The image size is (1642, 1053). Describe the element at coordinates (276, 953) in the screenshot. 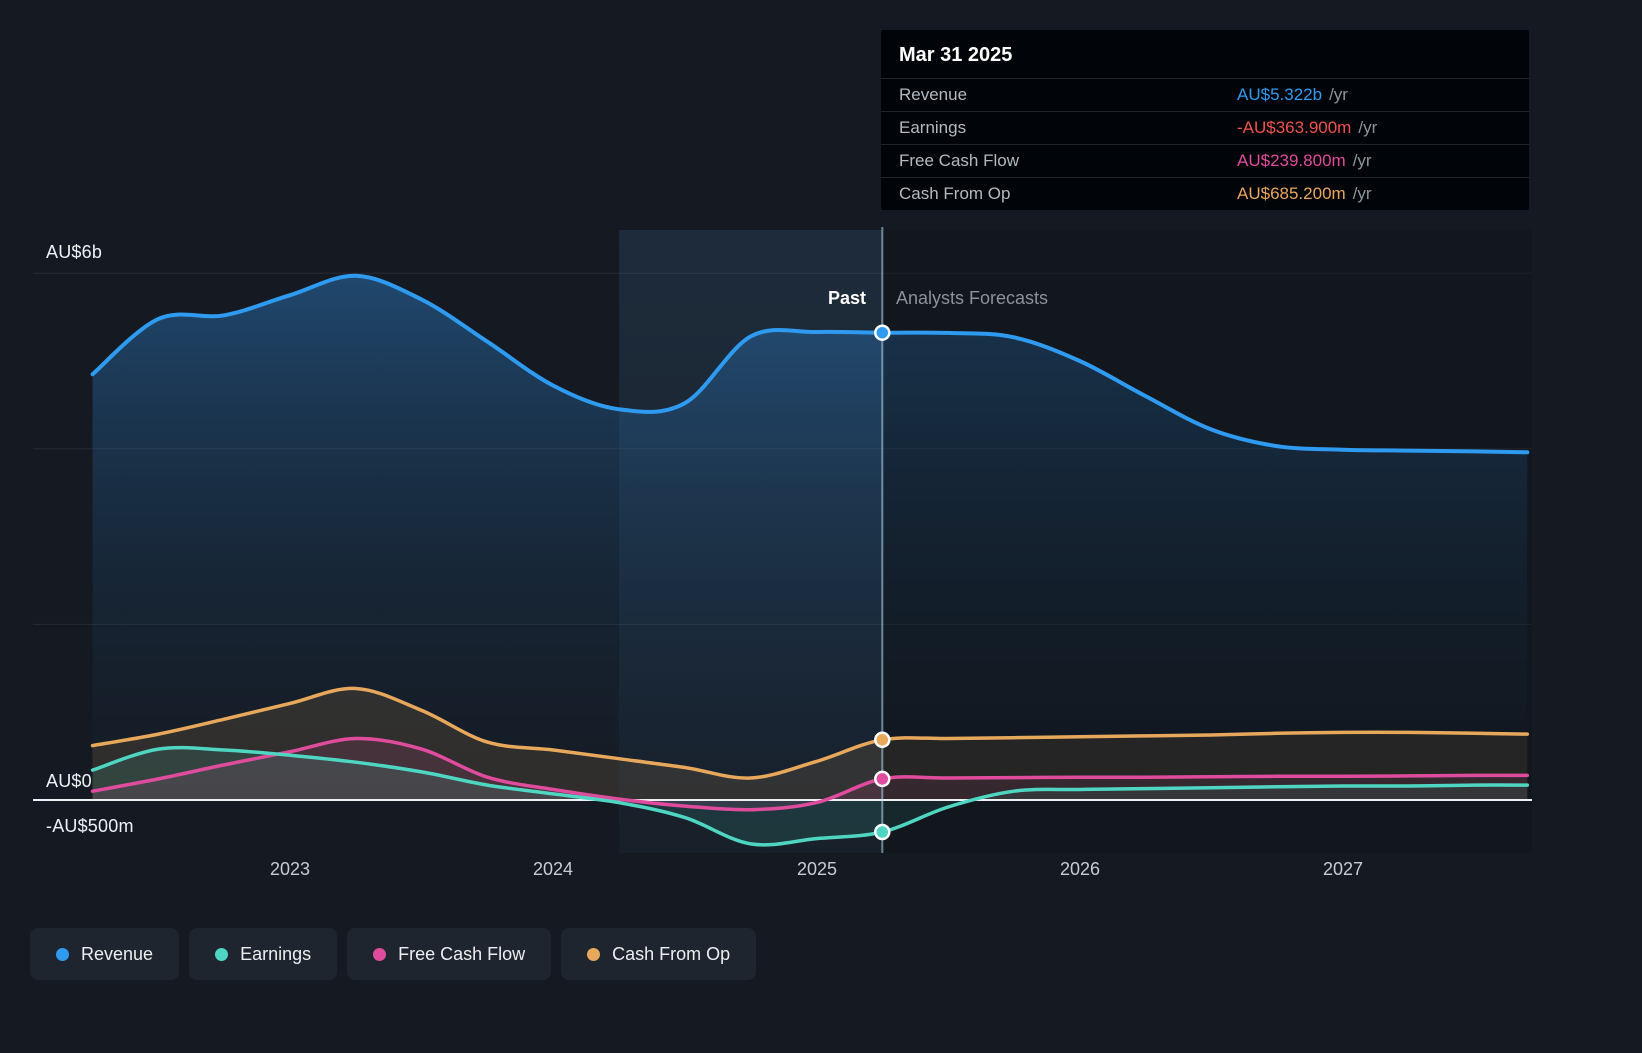

I see `legend-label-earnings: Earnings` at that location.